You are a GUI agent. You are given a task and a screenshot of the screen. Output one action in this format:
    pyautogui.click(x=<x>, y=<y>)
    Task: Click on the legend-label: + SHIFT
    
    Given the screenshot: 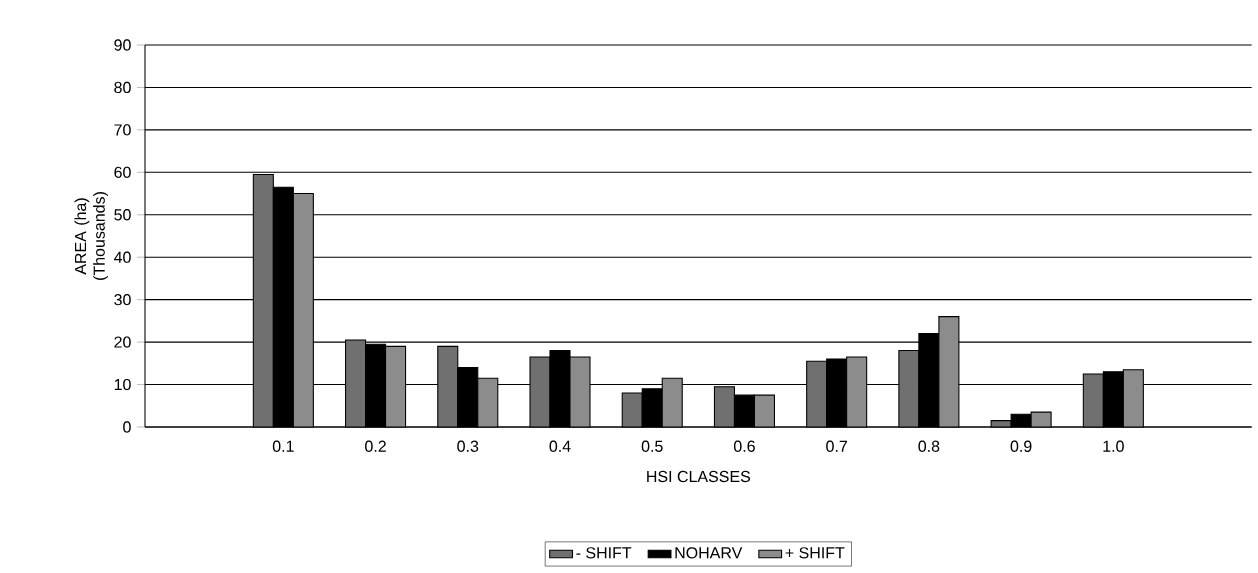 What is the action you would take?
    pyautogui.click(x=815, y=553)
    